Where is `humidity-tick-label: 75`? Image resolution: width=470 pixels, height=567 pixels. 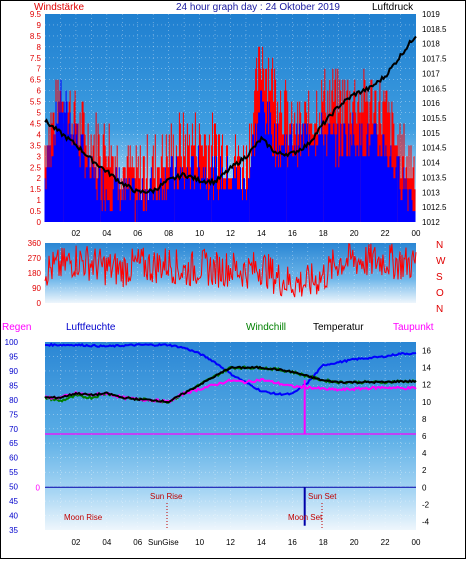
humidity-tick-label: 75 is located at coordinates (13, 414).